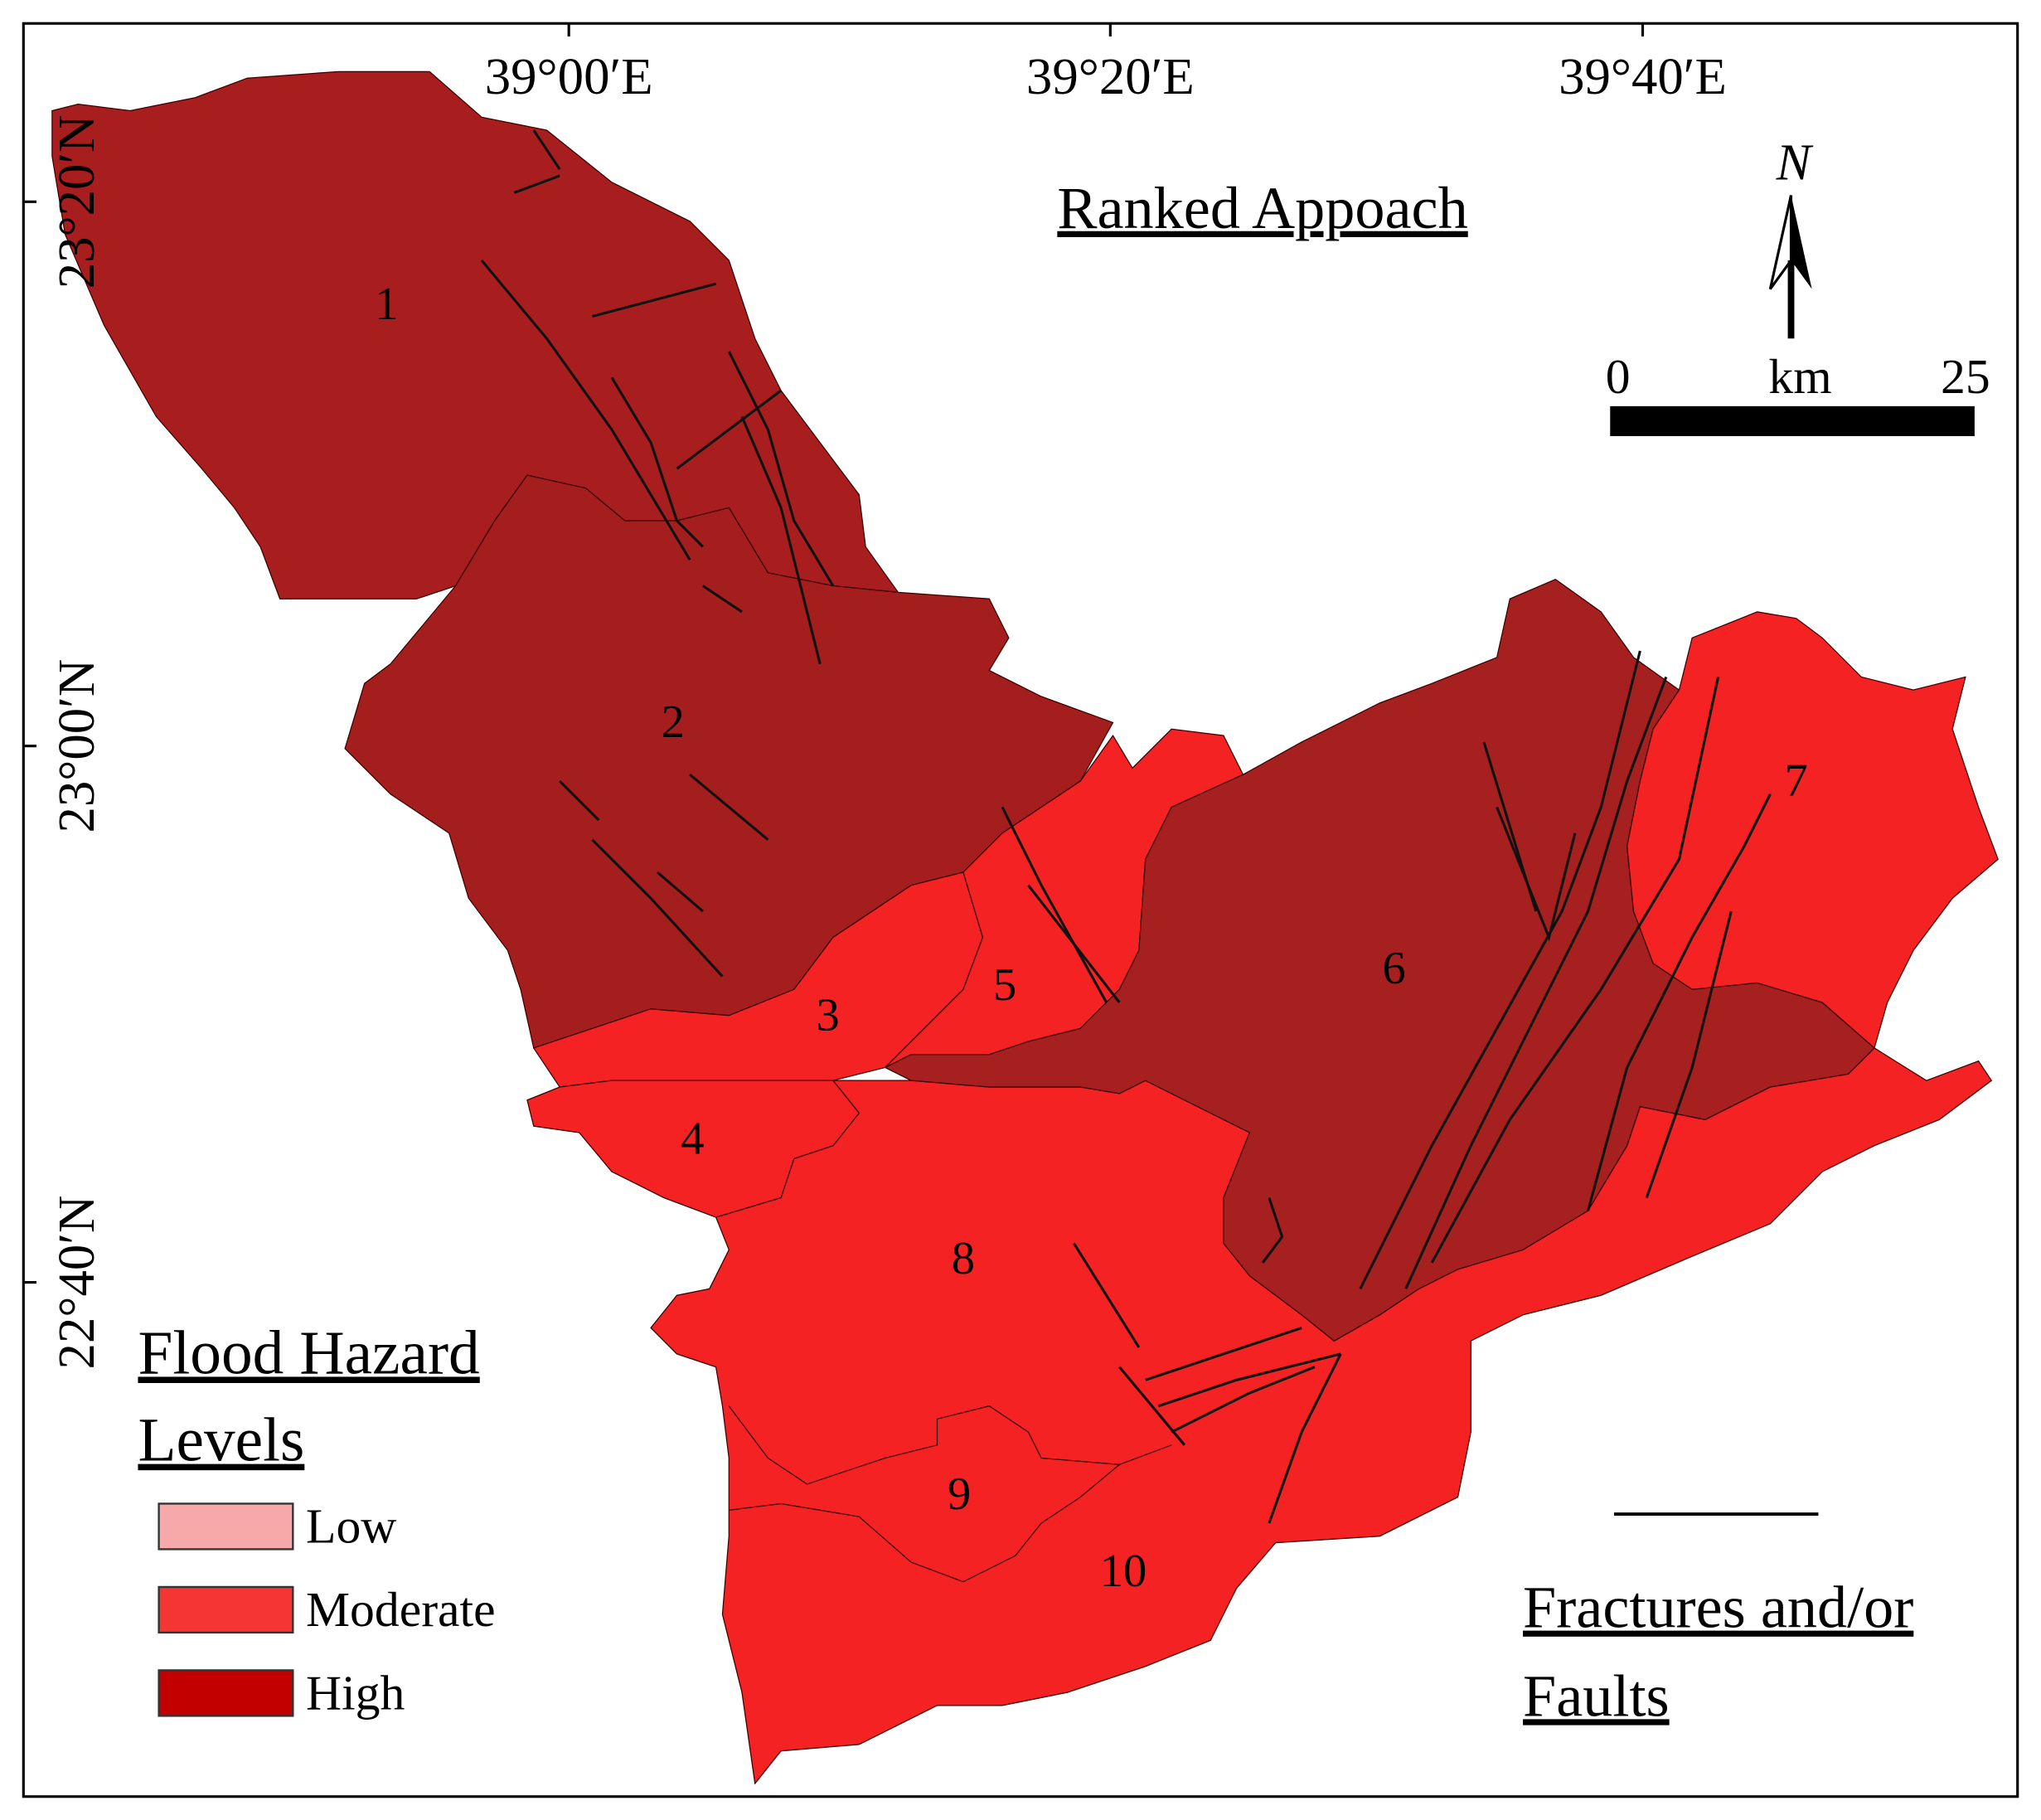  What do you see at coordinates (964, 1258) in the screenshot?
I see `basin-label: 8` at bounding box center [964, 1258].